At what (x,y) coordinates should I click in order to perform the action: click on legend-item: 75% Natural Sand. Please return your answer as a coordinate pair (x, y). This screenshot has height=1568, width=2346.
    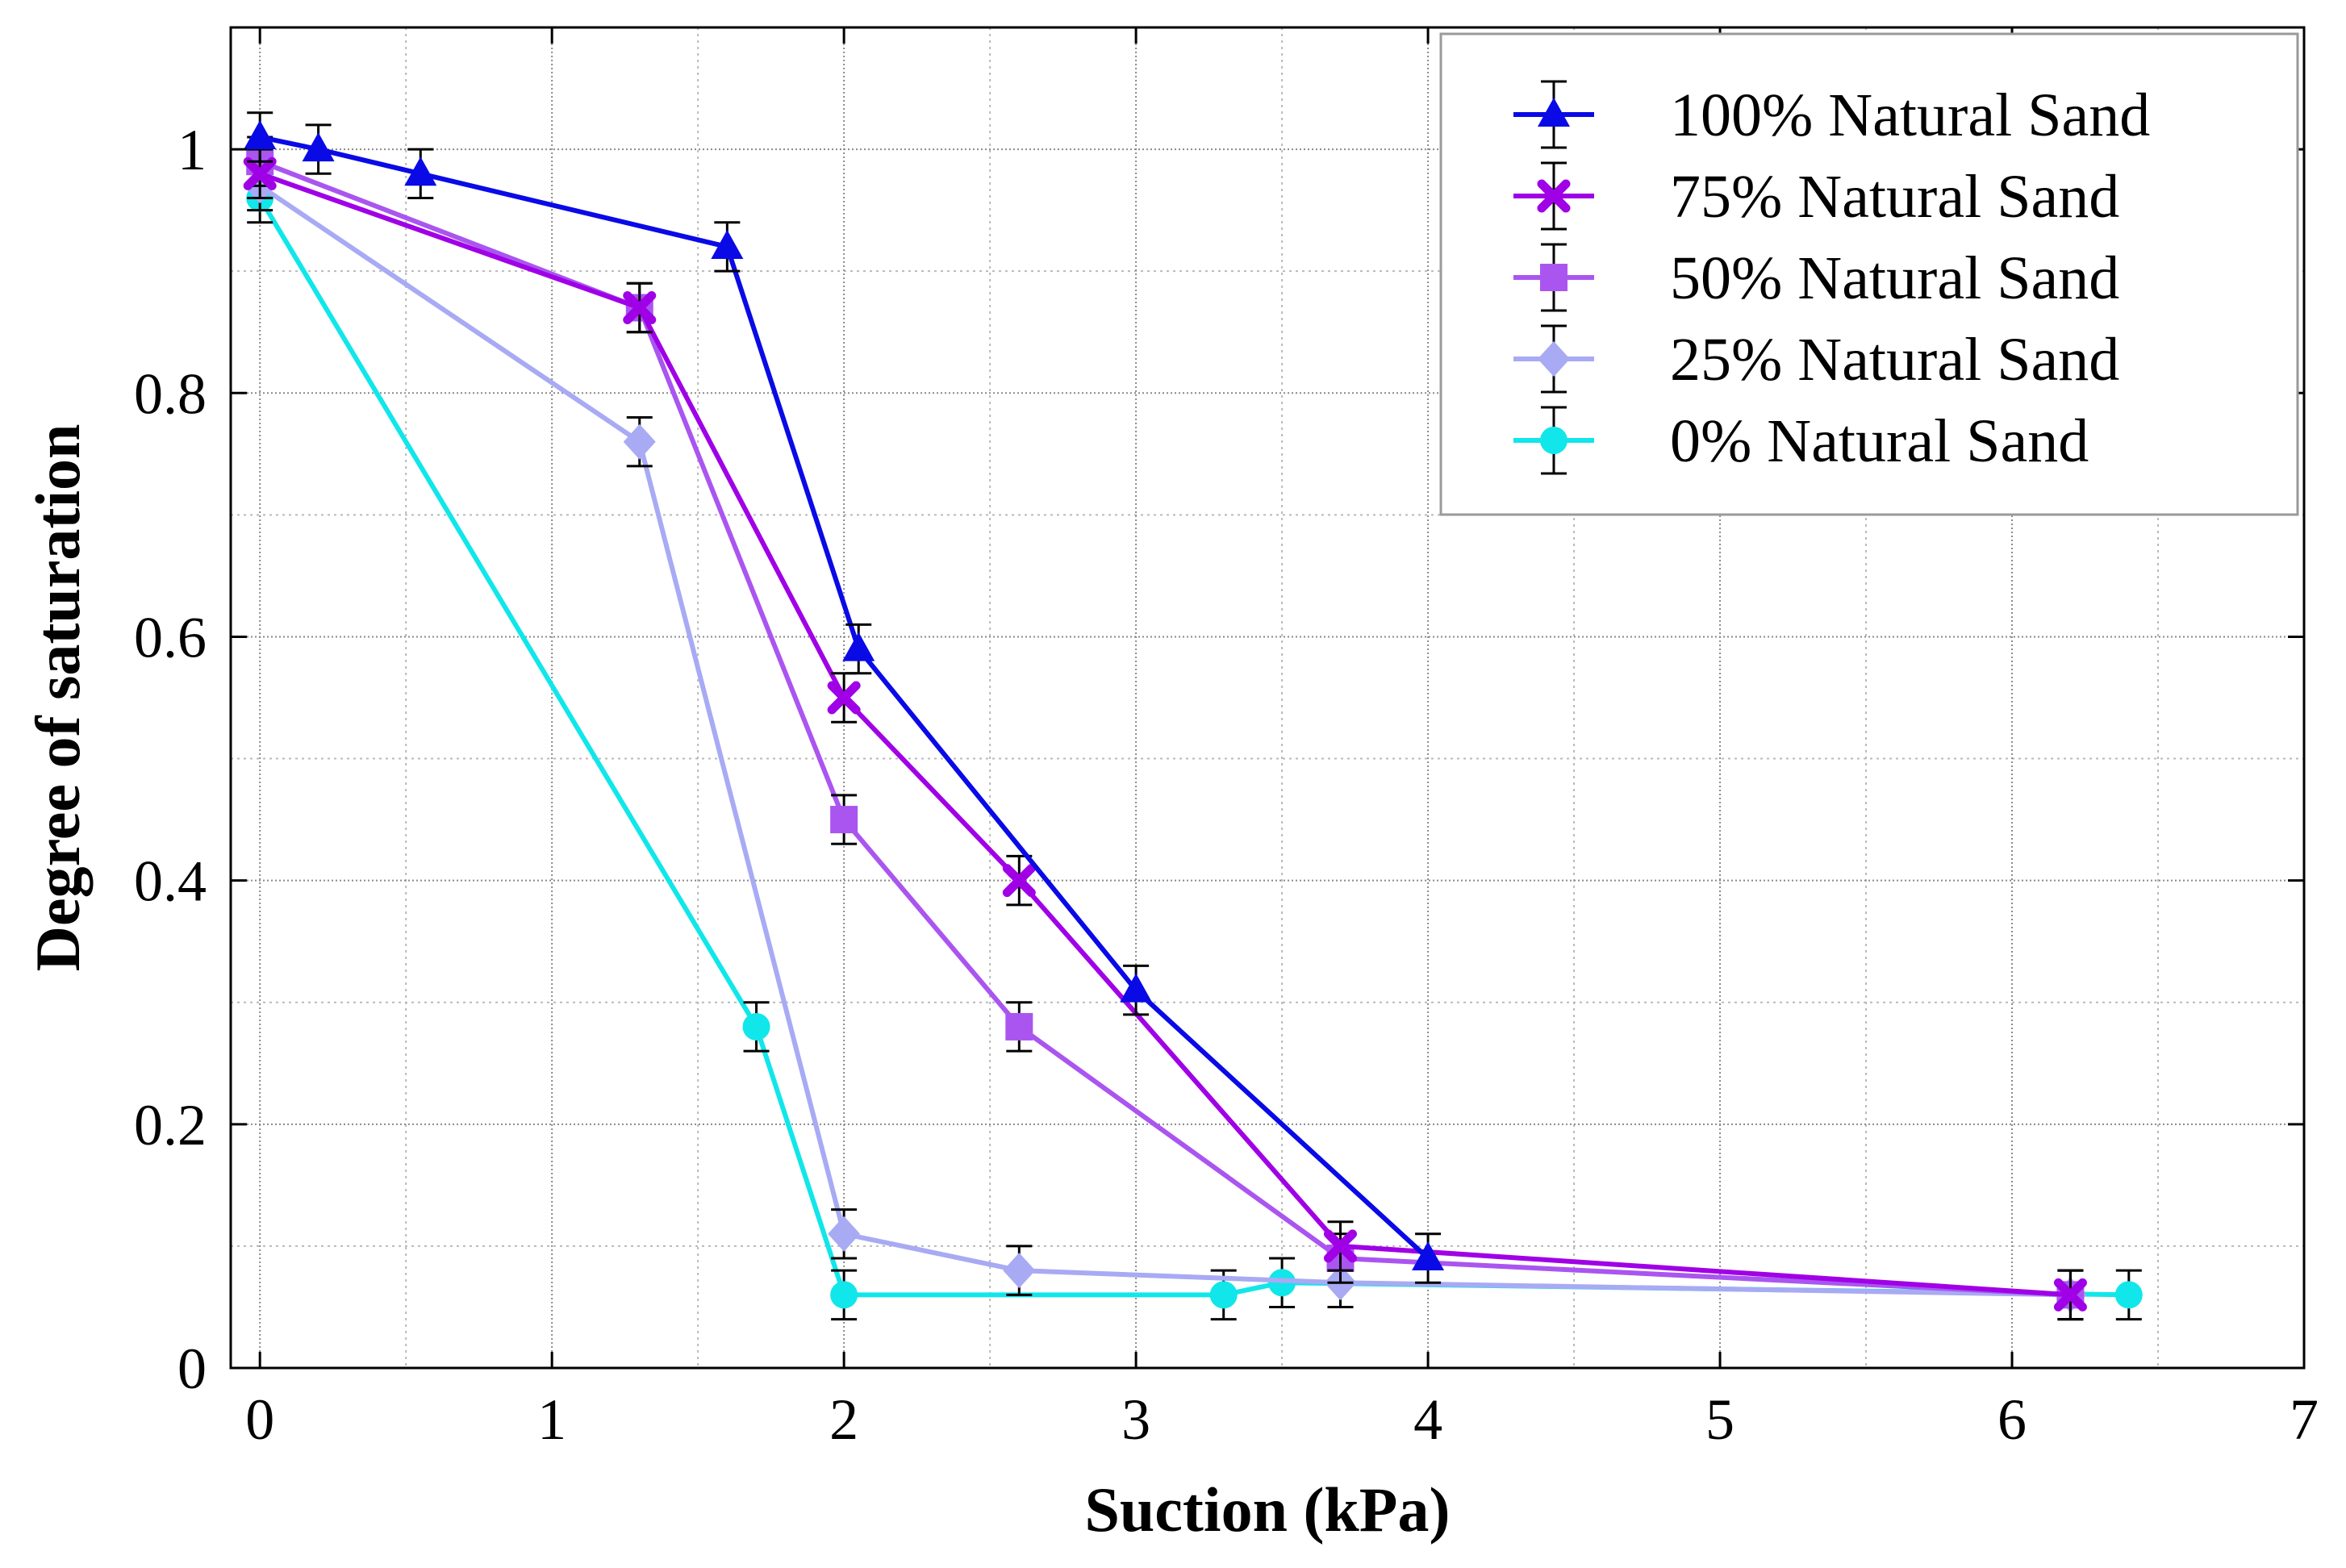
    Looking at the image, I should click on (1816, 196).